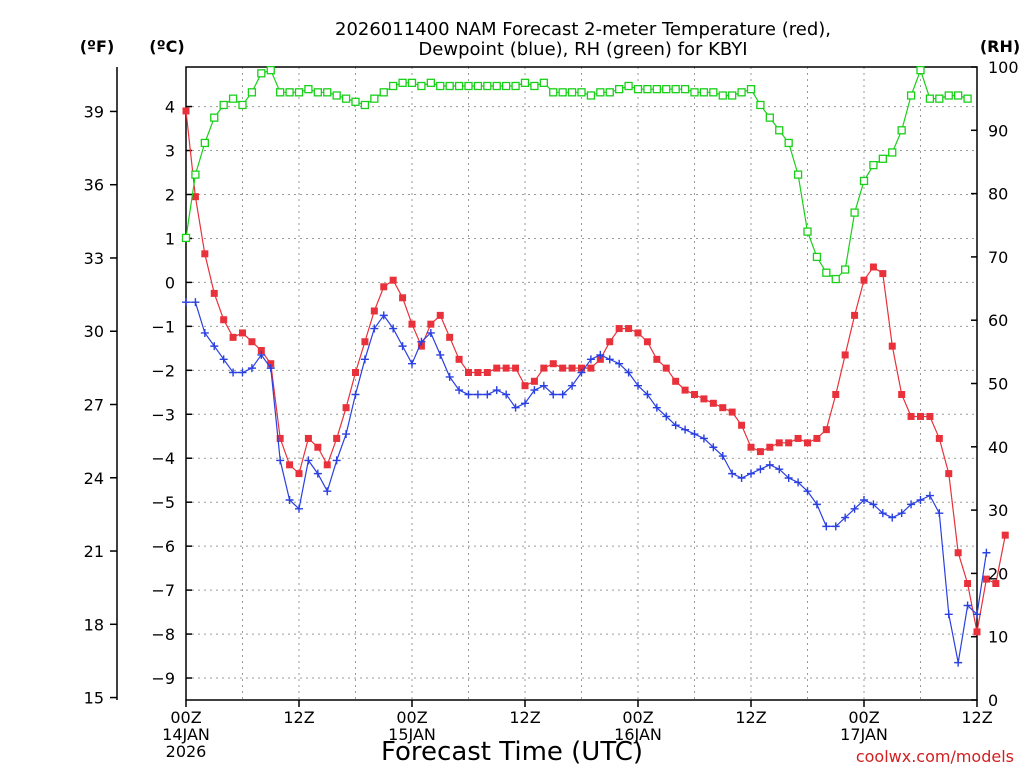 The height and width of the screenshot is (768, 1024). I want to click on x-axis-label: Forecast Time (UTC), so click(512, 752).